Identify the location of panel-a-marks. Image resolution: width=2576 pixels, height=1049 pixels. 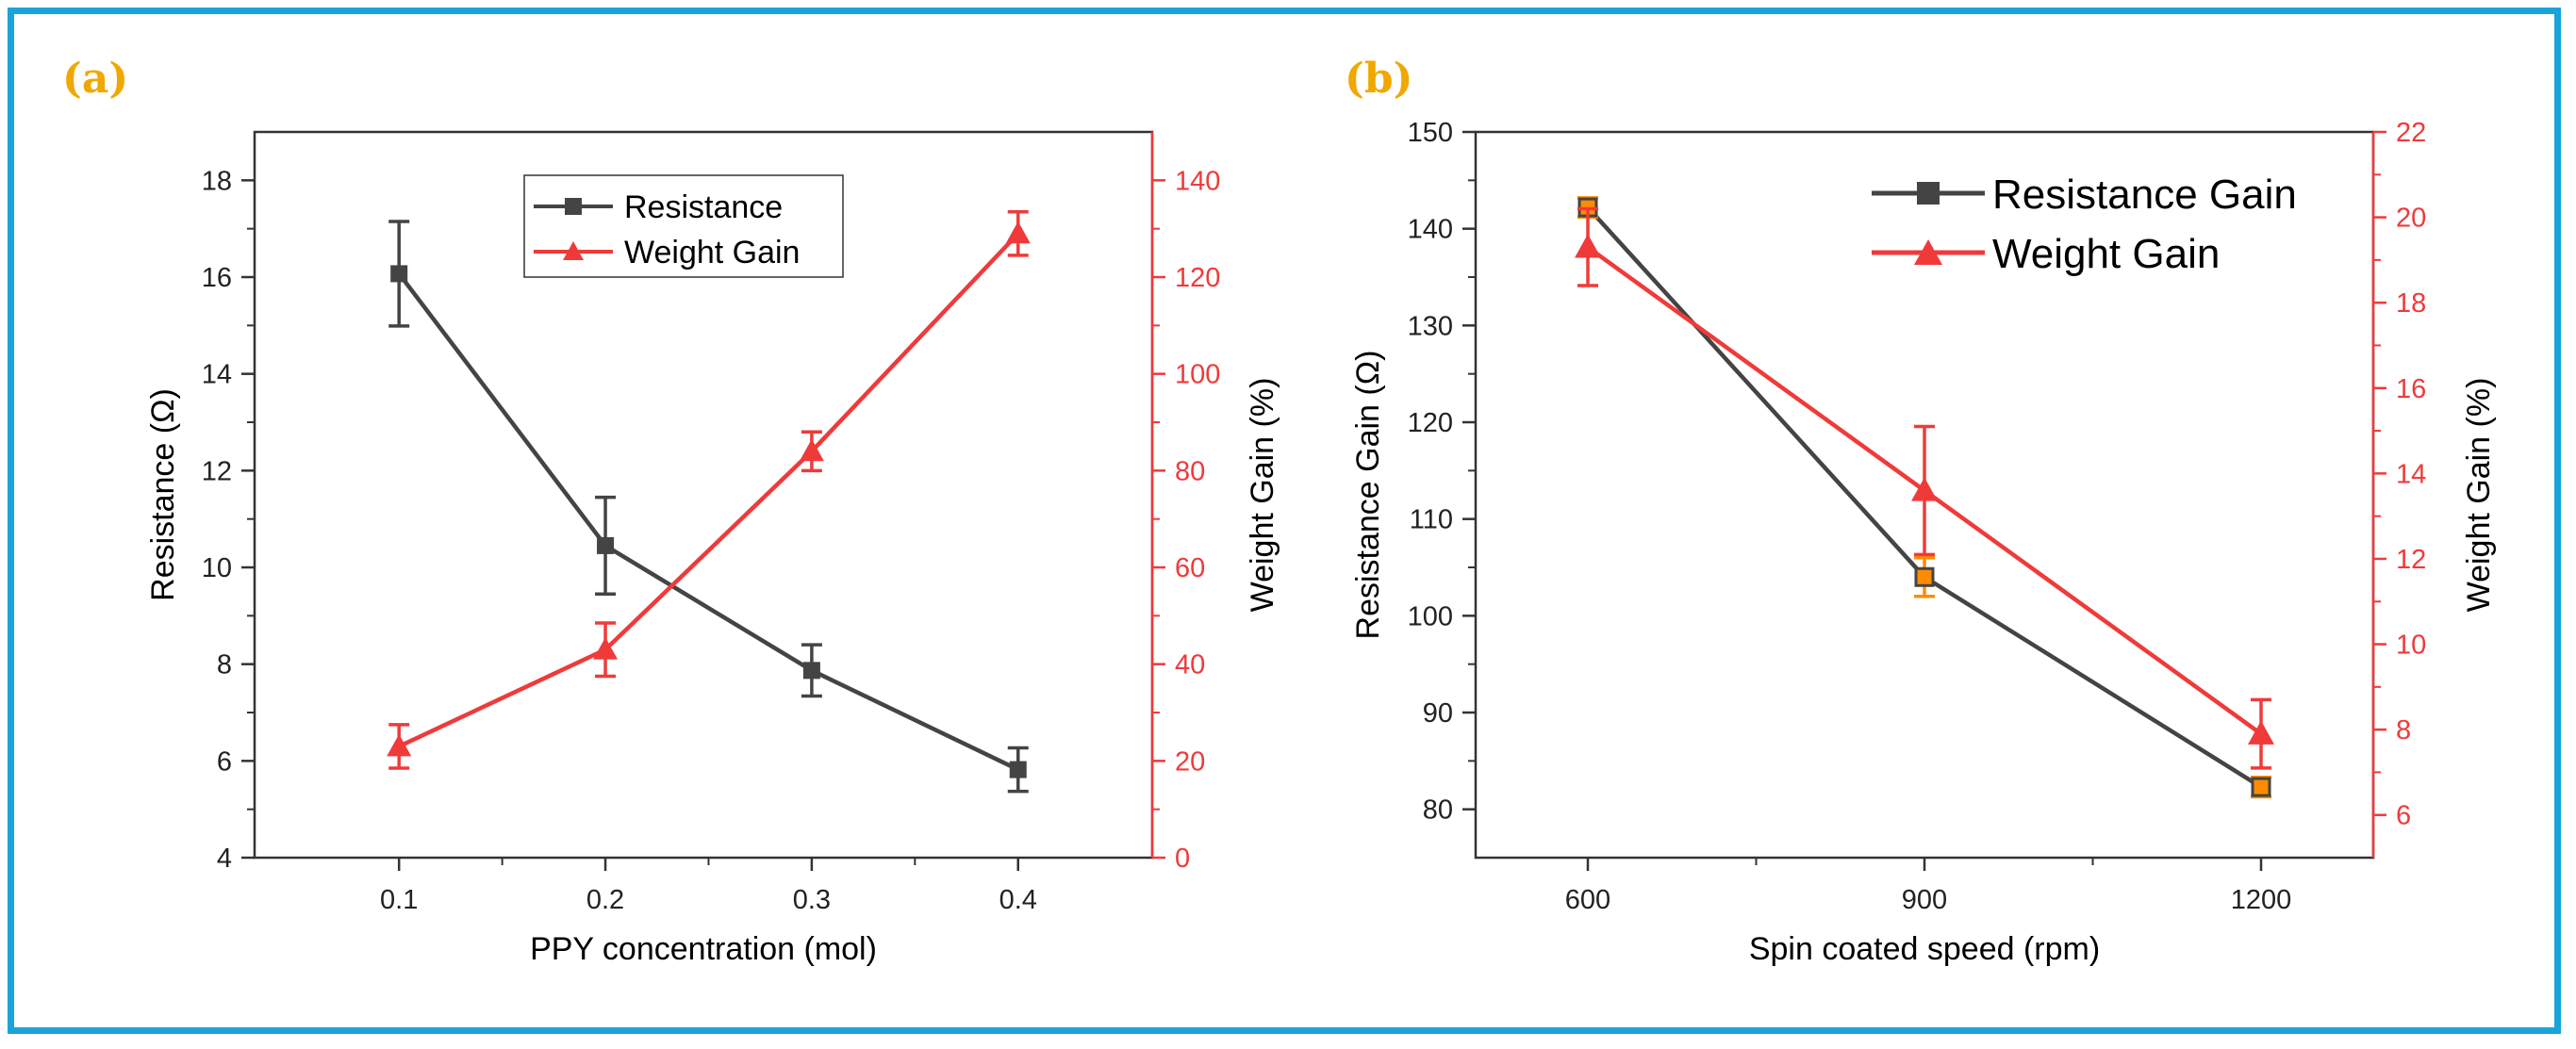
(709, 501).